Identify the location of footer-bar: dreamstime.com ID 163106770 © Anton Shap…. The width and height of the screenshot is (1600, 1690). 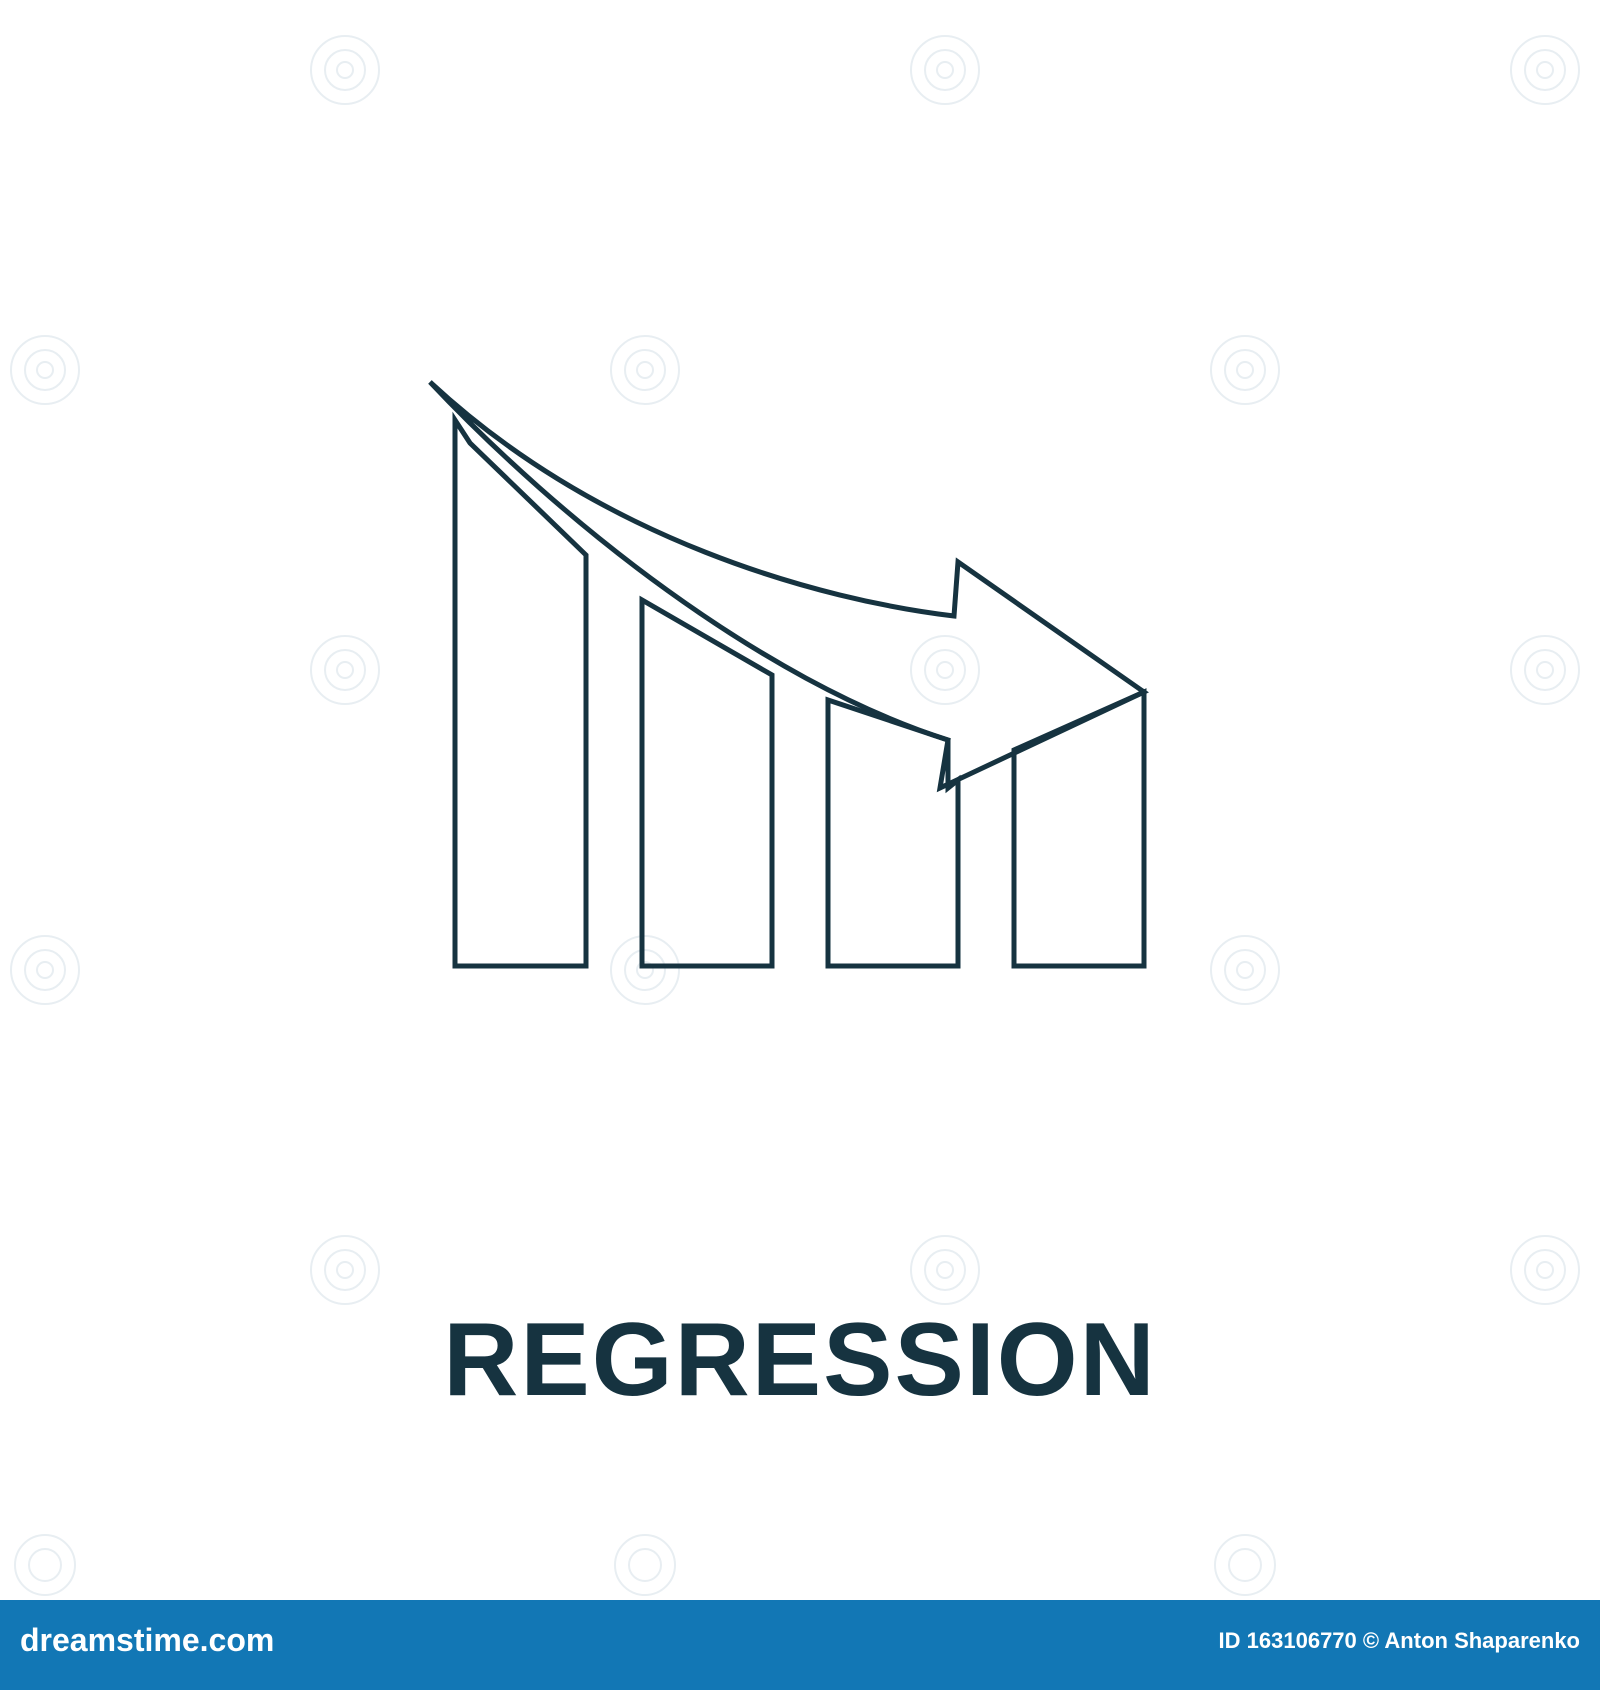
(800, 1645).